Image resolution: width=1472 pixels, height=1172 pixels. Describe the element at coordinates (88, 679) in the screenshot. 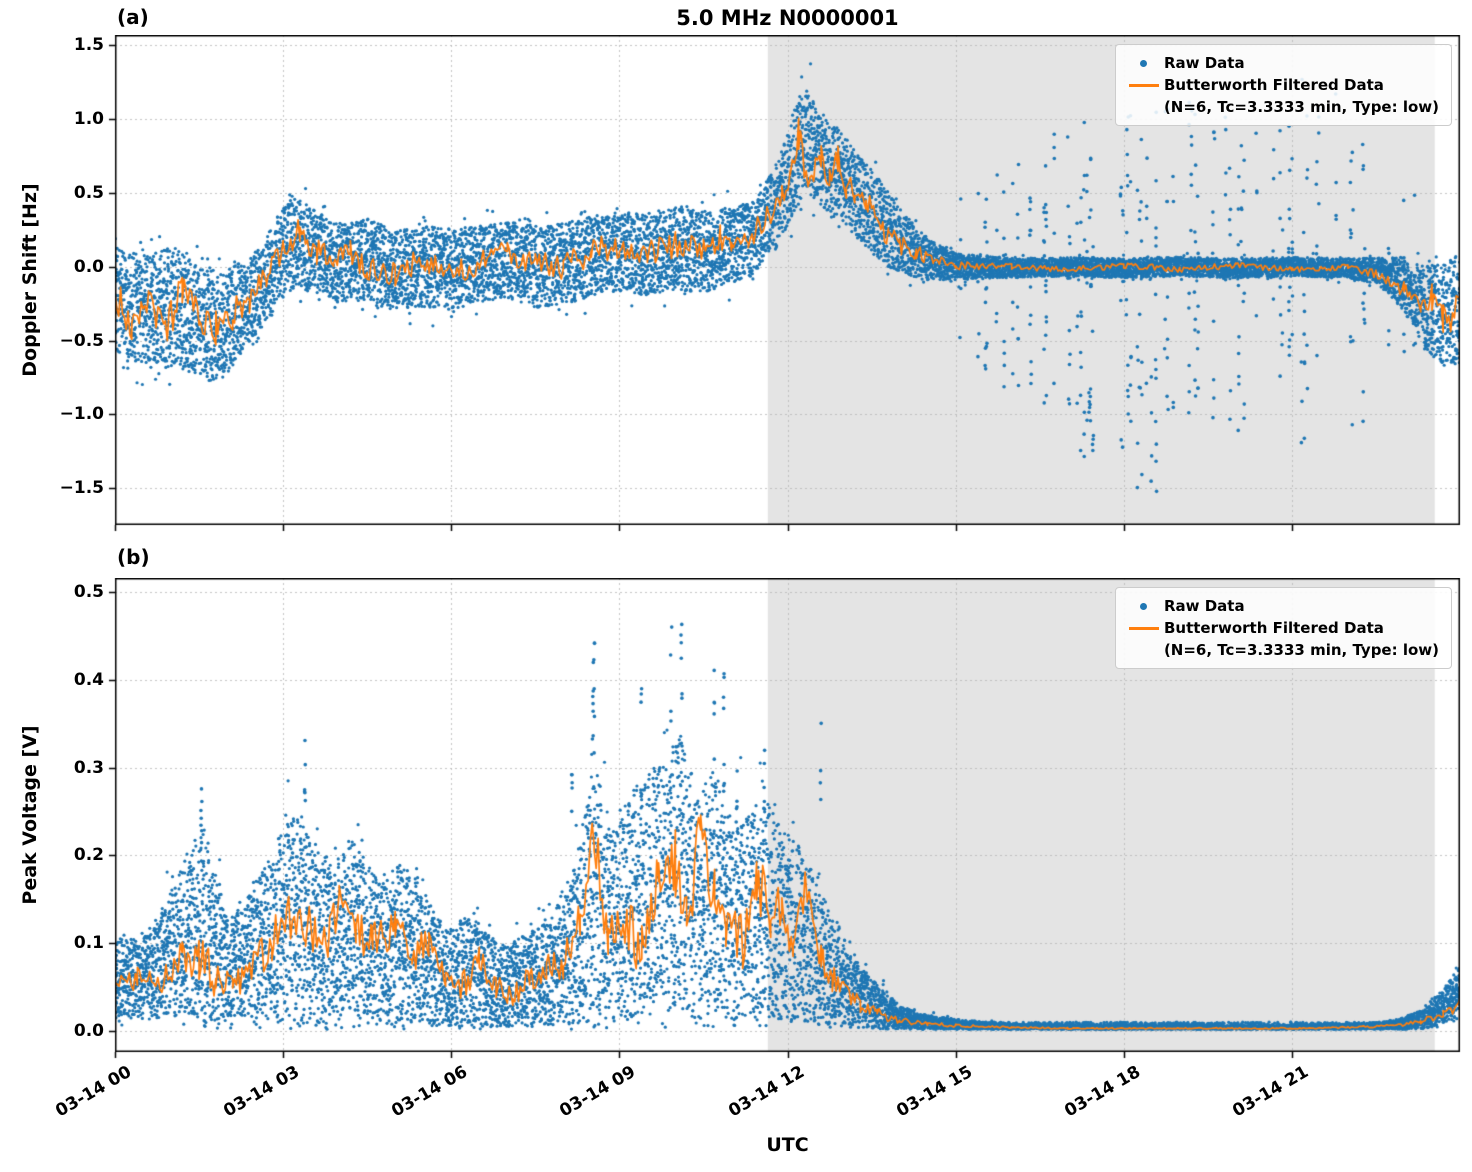

I see `y-tick-label: 0.4` at that location.